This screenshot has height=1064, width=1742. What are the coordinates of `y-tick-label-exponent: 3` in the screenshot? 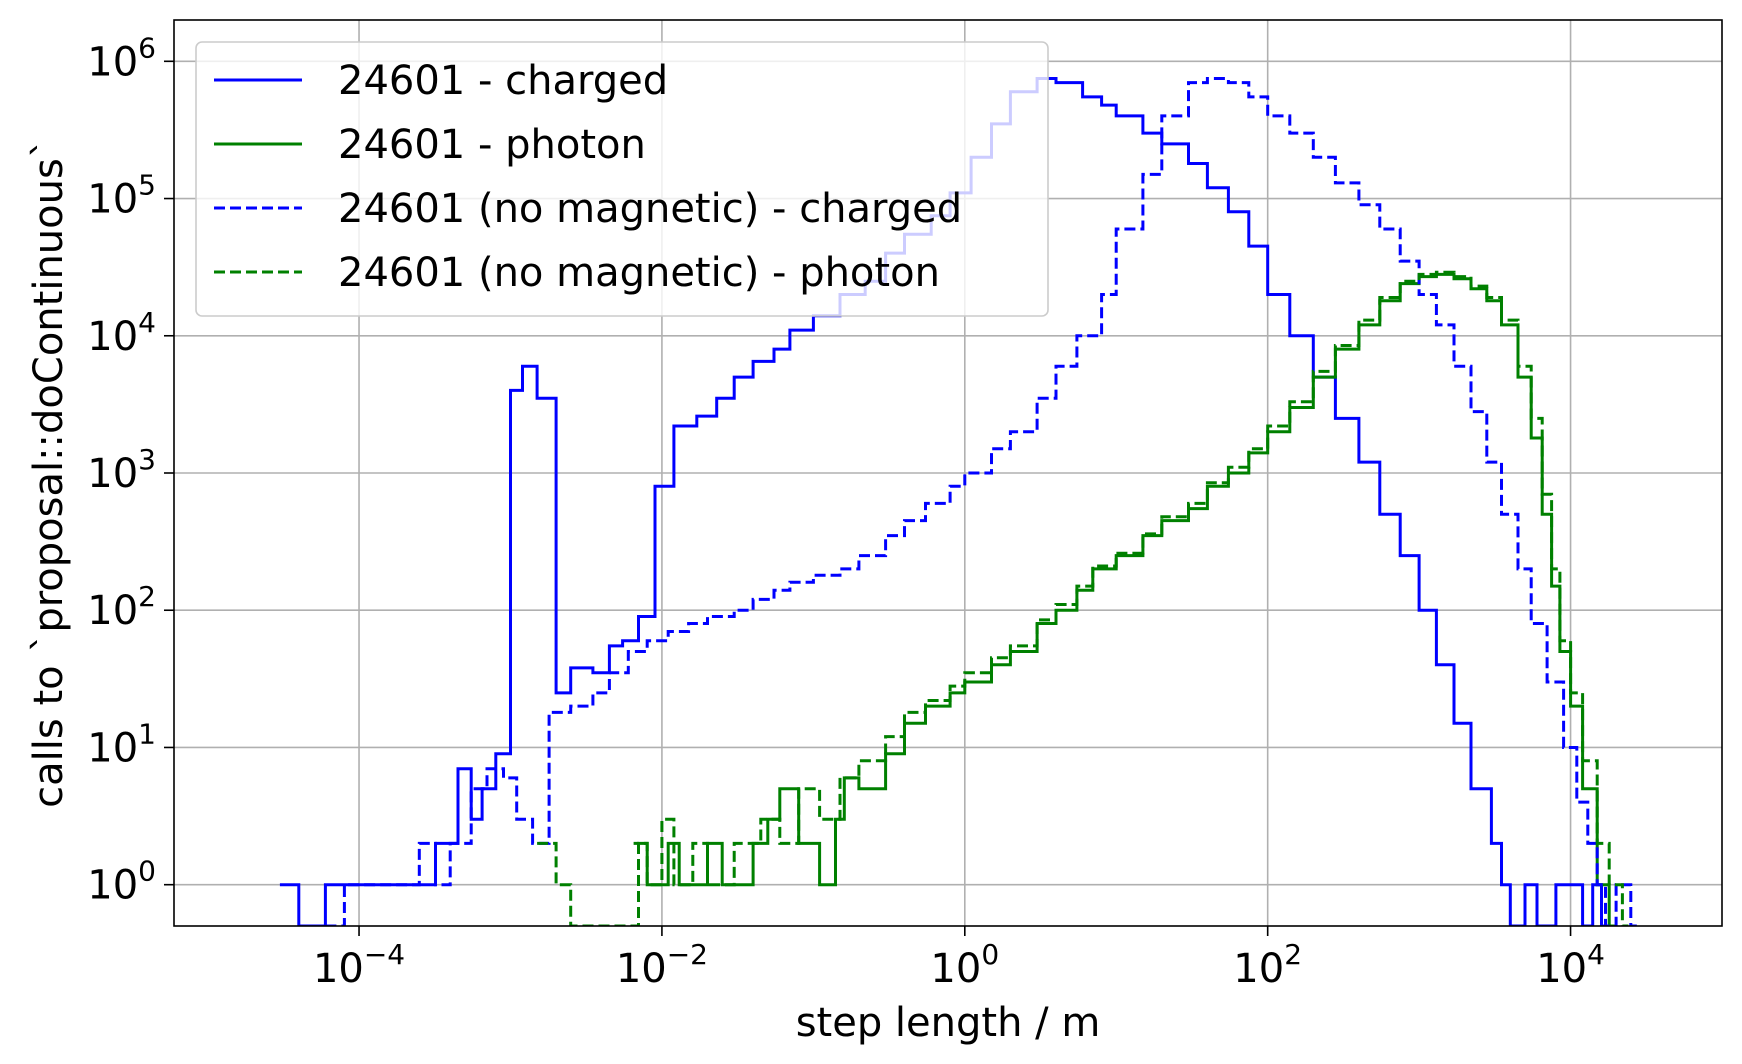 It's located at (147, 459).